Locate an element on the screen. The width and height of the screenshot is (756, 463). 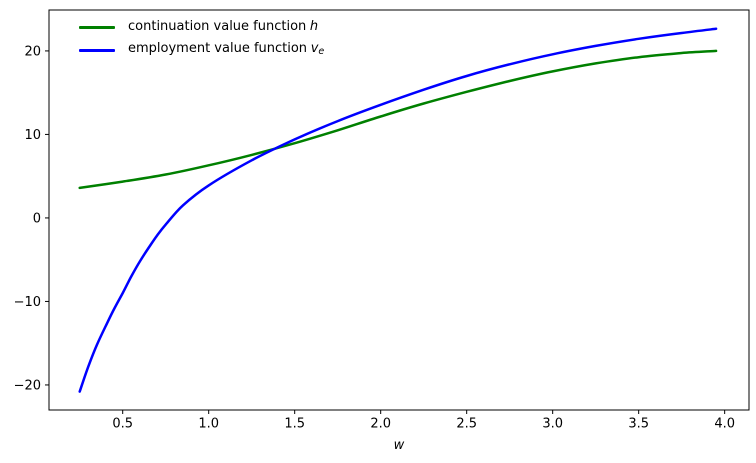
x-tick-label: 0.5 is located at coordinates (122, 424).